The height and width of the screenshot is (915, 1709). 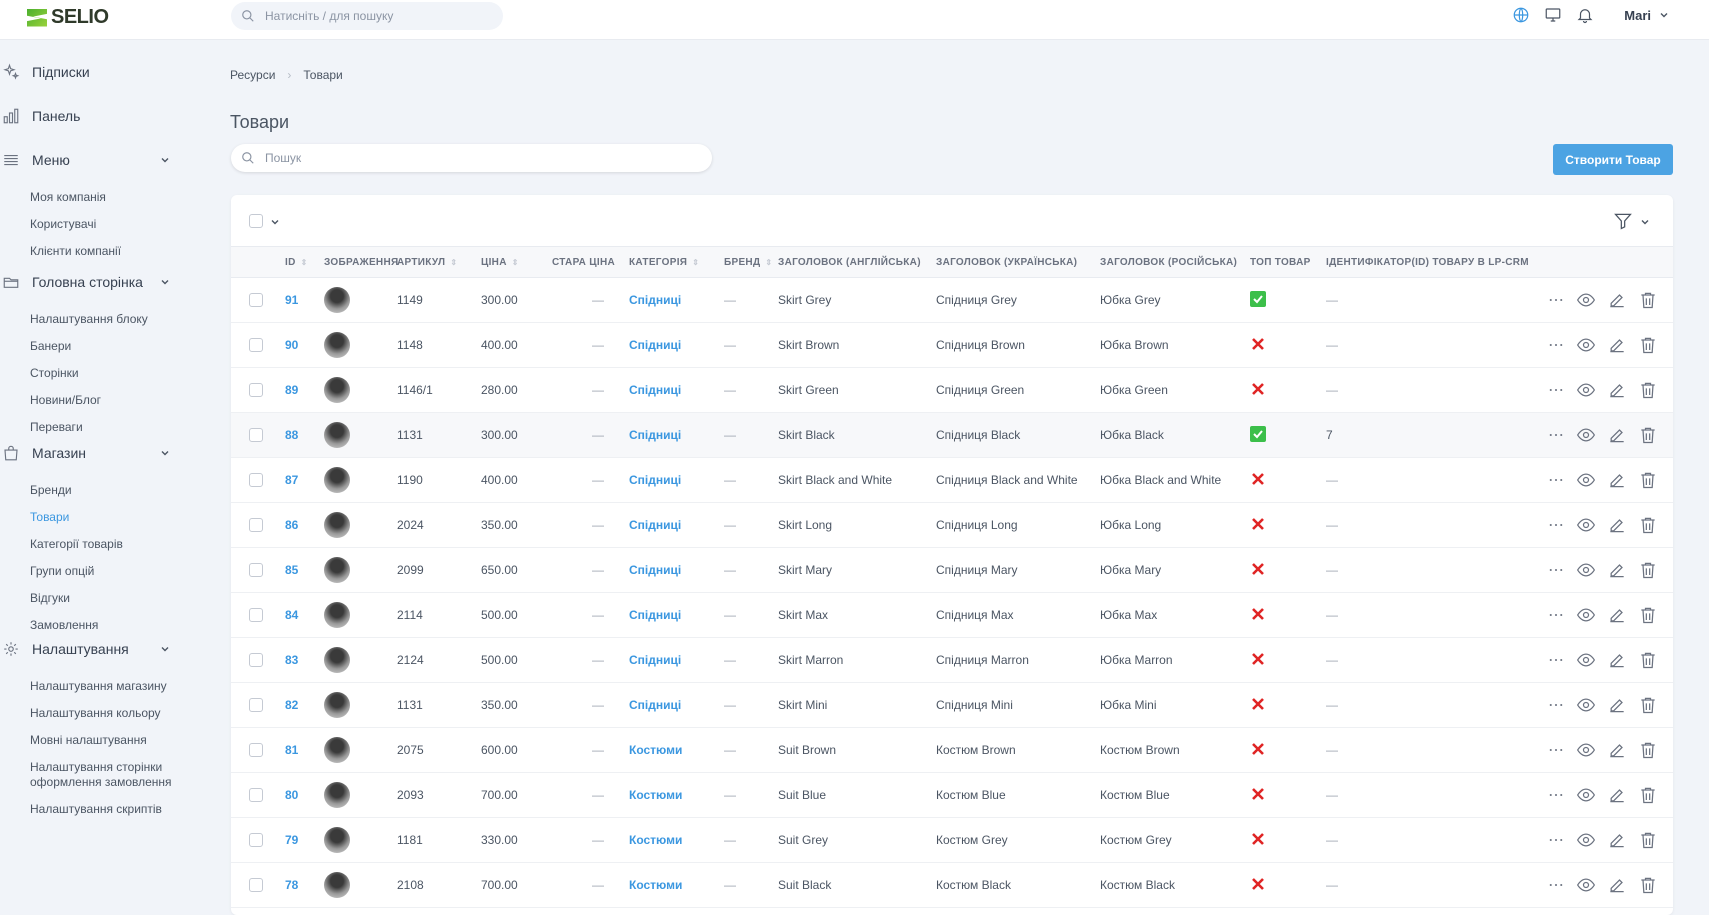 I want to click on sidebar-subitem: Відгуки, so click(x=50, y=598).